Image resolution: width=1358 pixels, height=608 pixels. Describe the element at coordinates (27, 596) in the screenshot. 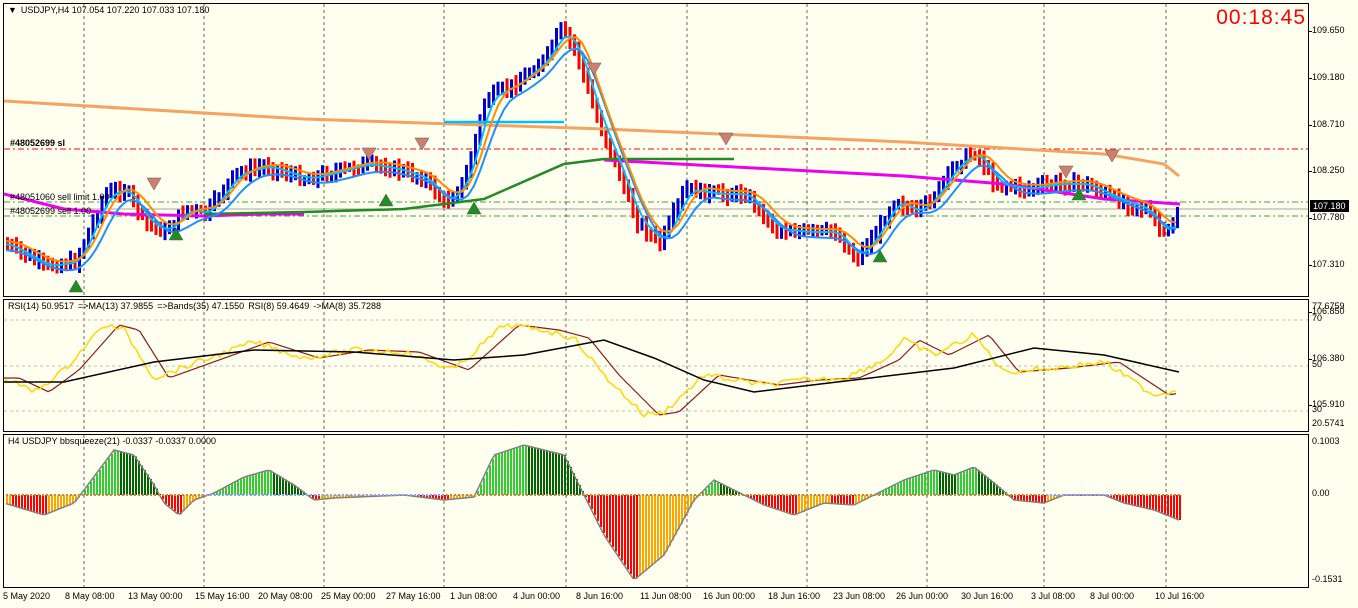

I see `time-axis-label: 5 May 2020` at that location.